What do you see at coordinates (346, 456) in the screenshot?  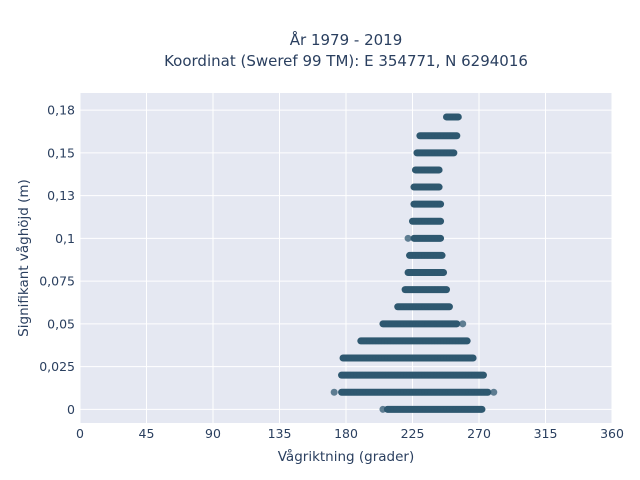 I see `x-axis-title: Vågriktning (grader)` at bounding box center [346, 456].